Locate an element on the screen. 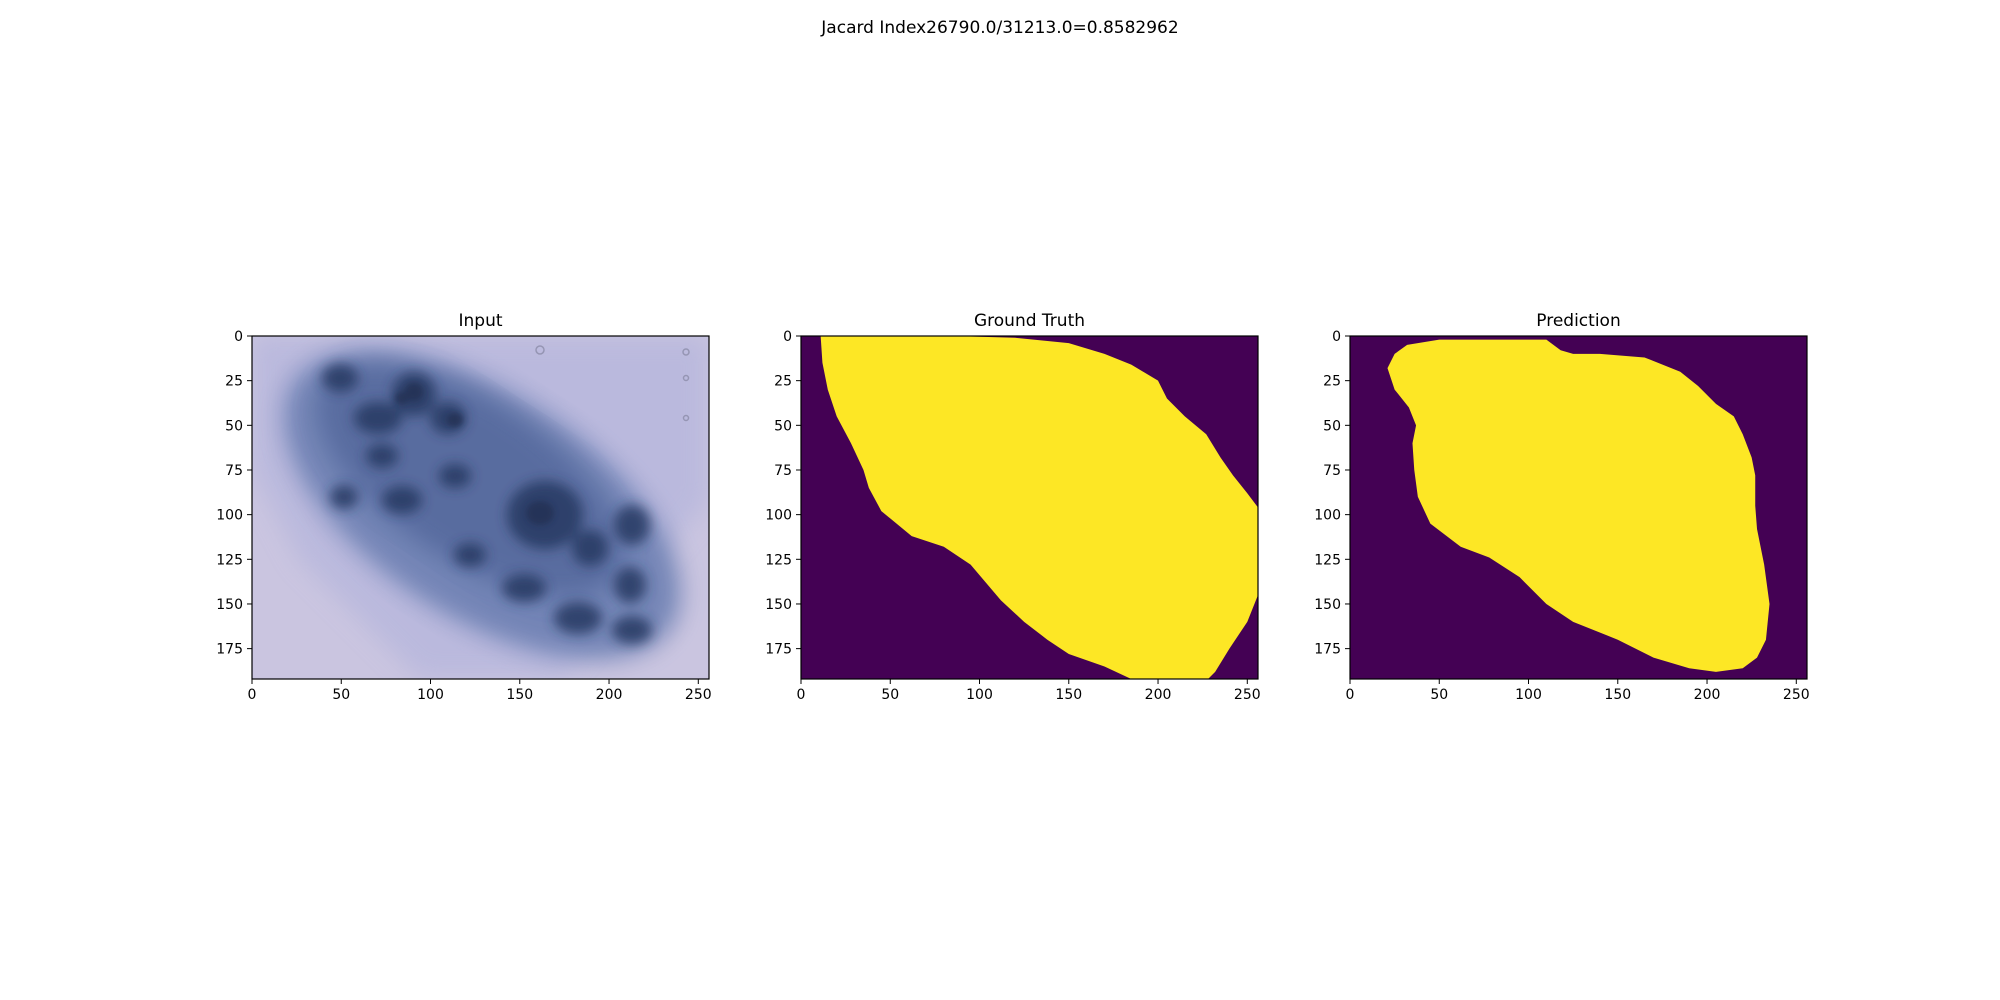 The height and width of the screenshot is (1000, 2000). image-artifacts is located at coordinates (612, 383).